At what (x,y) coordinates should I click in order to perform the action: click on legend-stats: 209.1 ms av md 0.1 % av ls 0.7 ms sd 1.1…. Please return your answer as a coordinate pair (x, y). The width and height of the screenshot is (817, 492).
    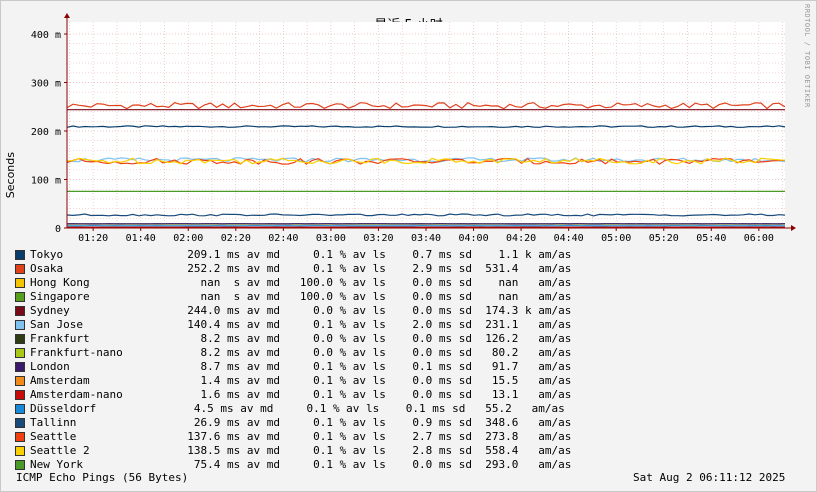
    Looking at the image, I should click on (373, 254).